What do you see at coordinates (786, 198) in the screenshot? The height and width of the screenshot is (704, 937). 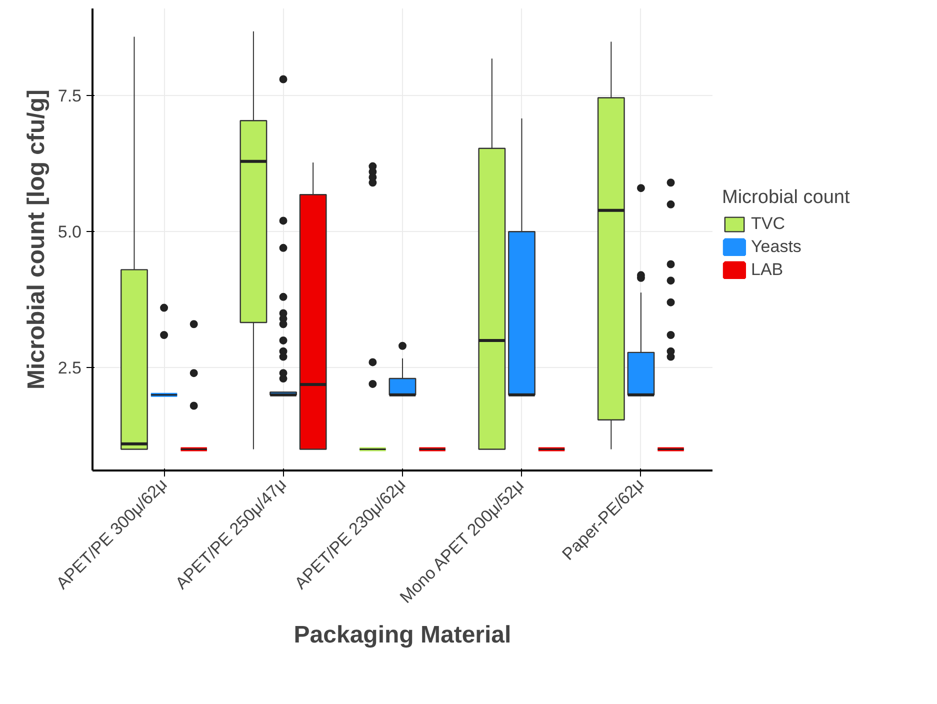 I see `legend-title: Microbial count` at bounding box center [786, 198].